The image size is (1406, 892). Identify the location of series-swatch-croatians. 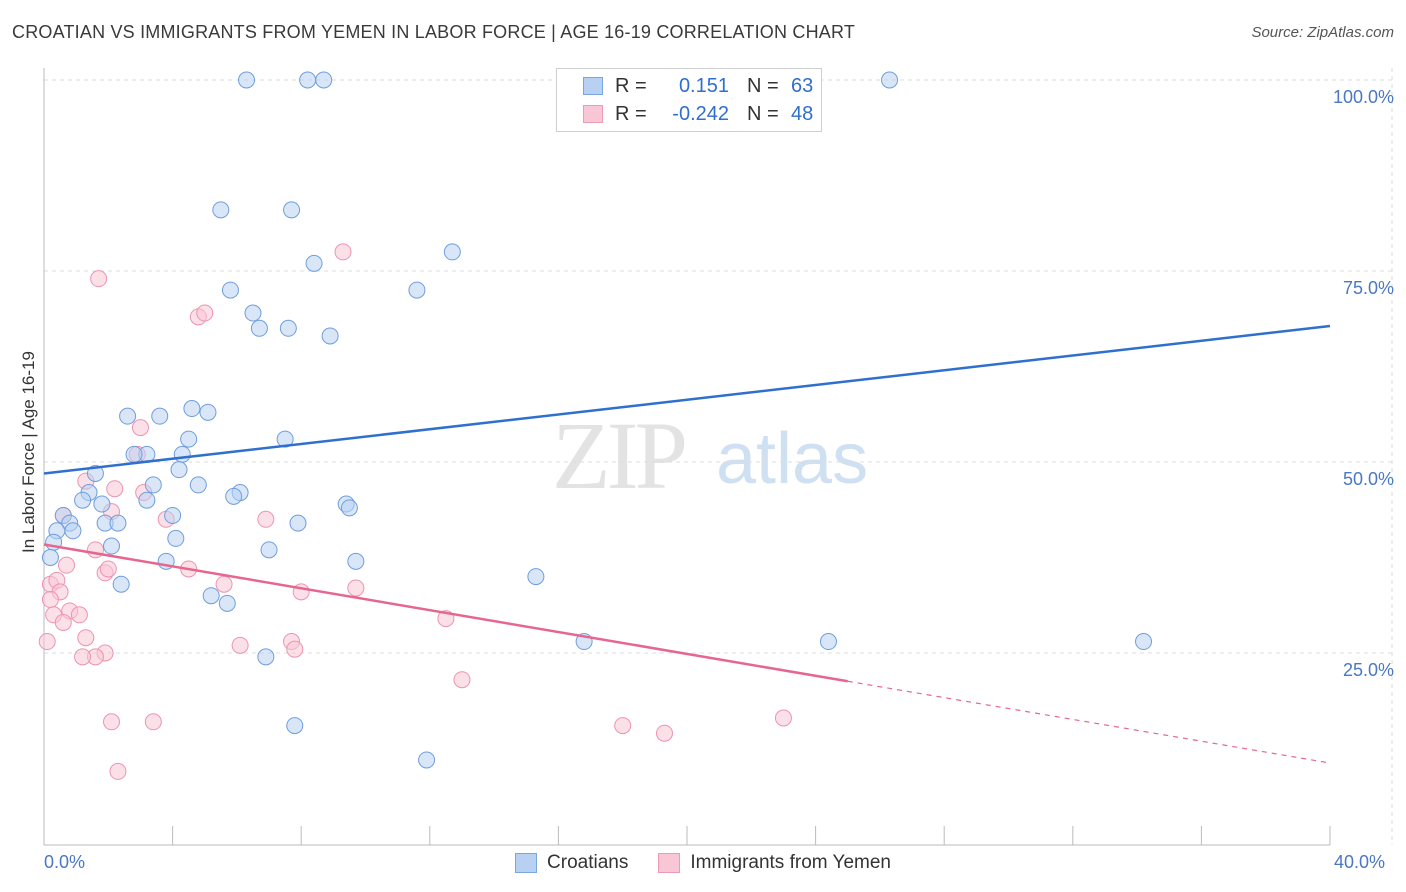
(526, 863).